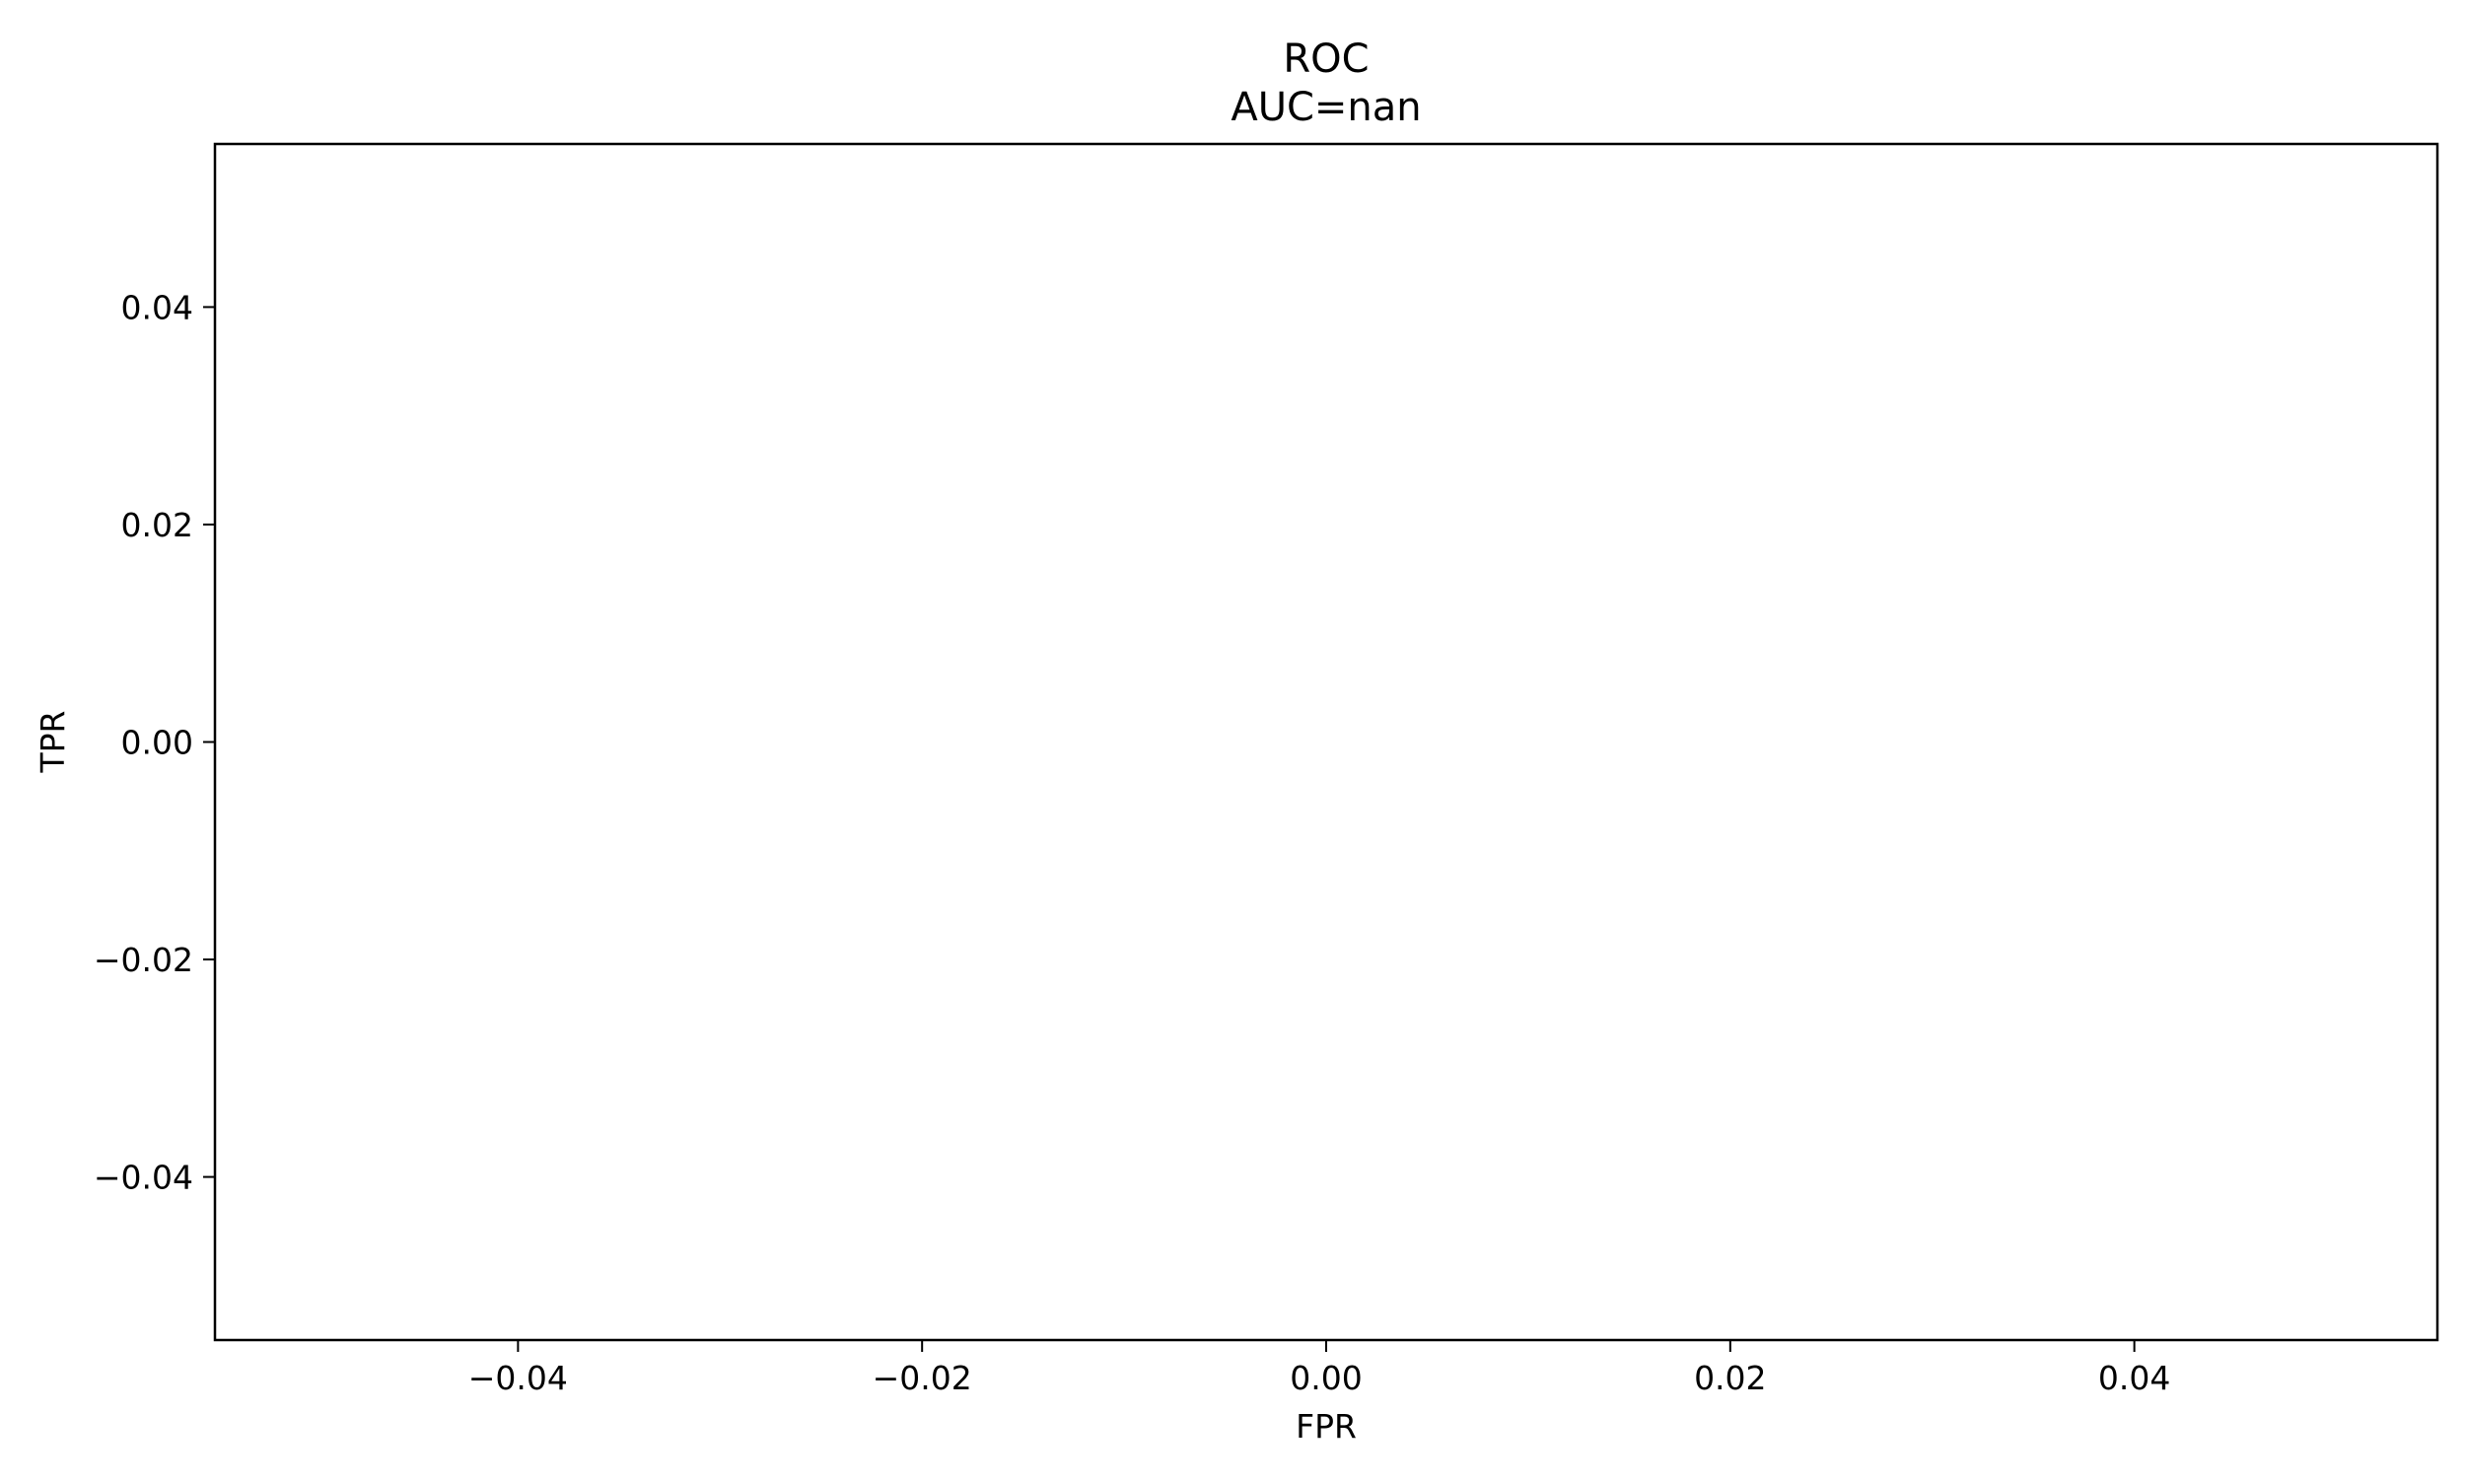 The width and height of the screenshot is (2465, 1484). Describe the element at coordinates (157, 743) in the screenshot. I see `y-tick-label: 0.00` at that location.